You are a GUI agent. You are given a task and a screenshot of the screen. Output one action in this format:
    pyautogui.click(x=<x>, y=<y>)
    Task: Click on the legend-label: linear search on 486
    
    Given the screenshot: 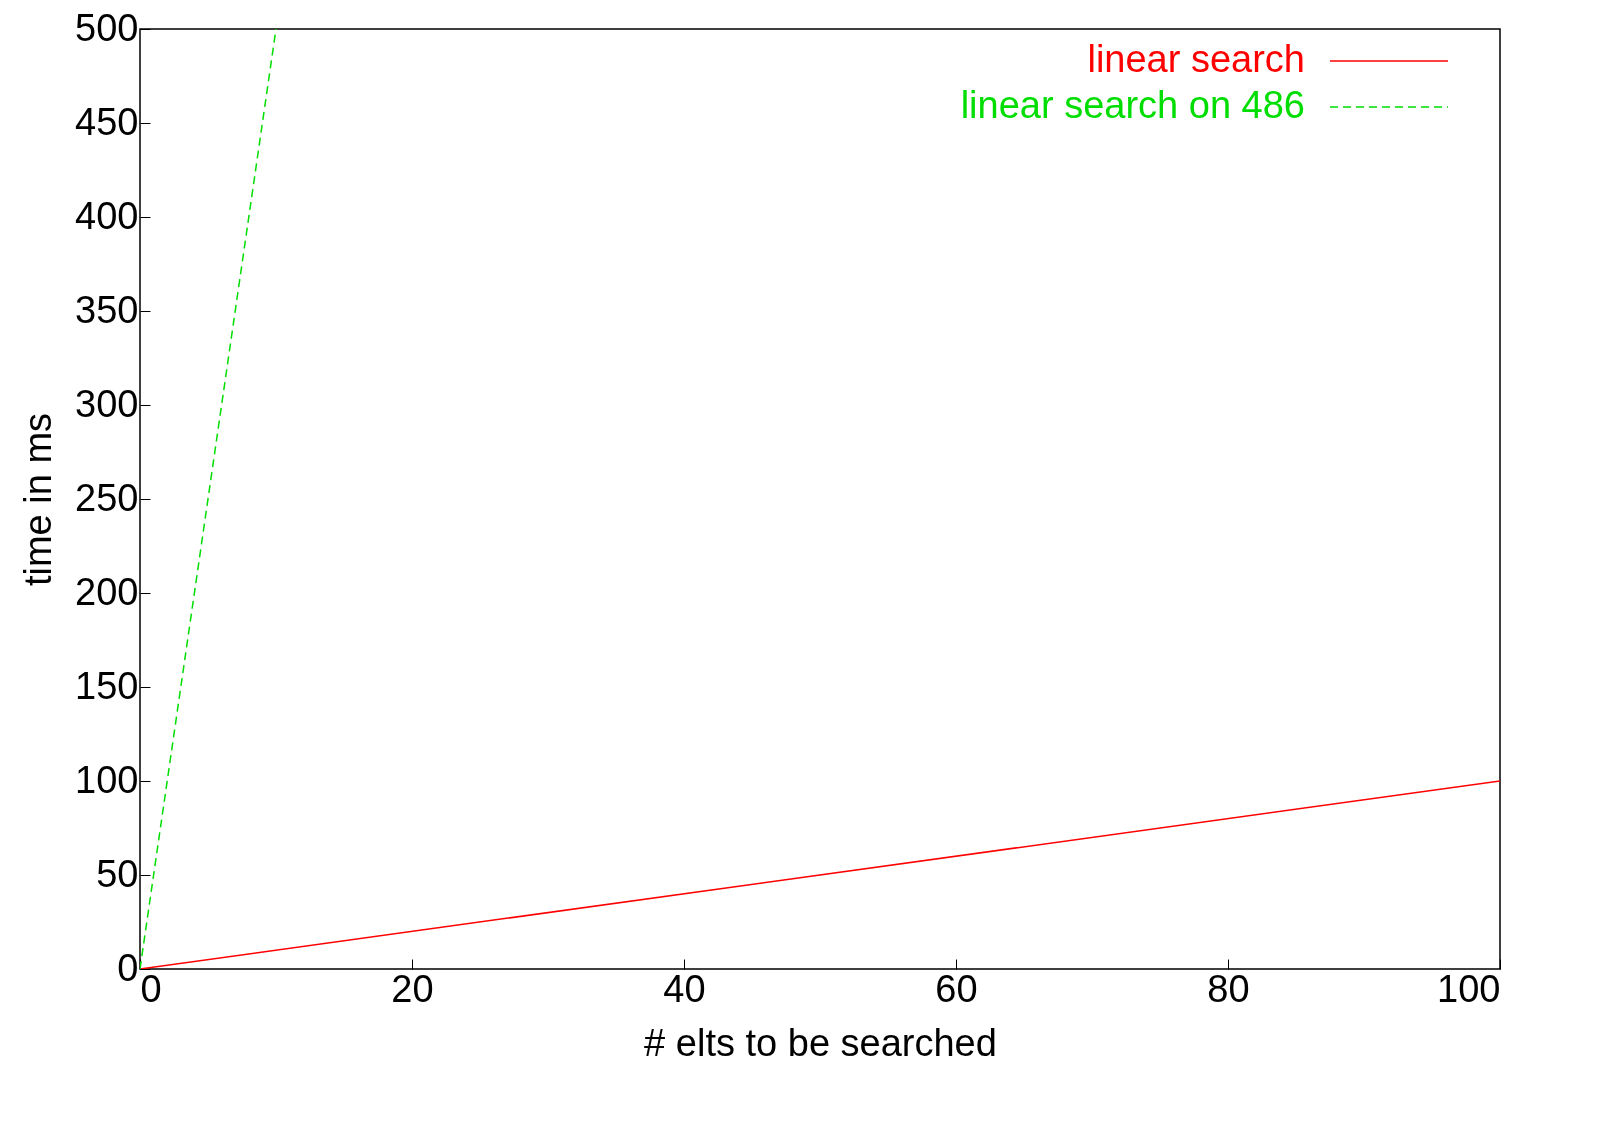 What is the action you would take?
    pyautogui.click(x=1132, y=105)
    